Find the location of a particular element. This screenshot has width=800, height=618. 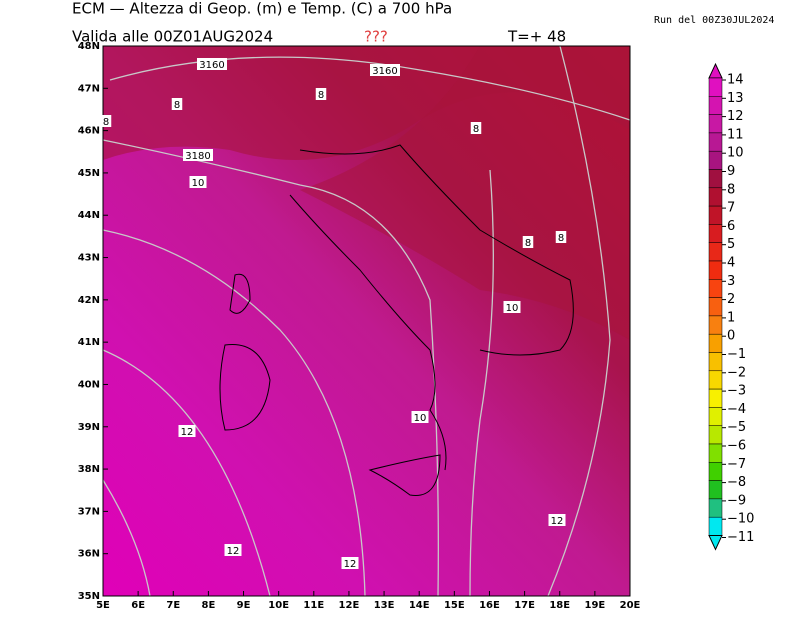

lat-label: 39N is located at coordinates (89, 427).